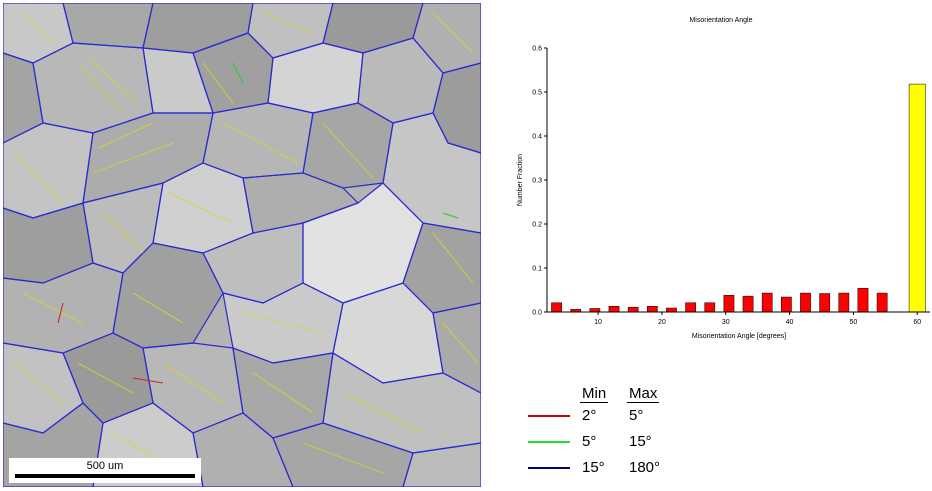 This screenshot has height=491, width=932. Describe the element at coordinates (549, 442) in the screenshot. I see `legend-swatch-mid` at that location.